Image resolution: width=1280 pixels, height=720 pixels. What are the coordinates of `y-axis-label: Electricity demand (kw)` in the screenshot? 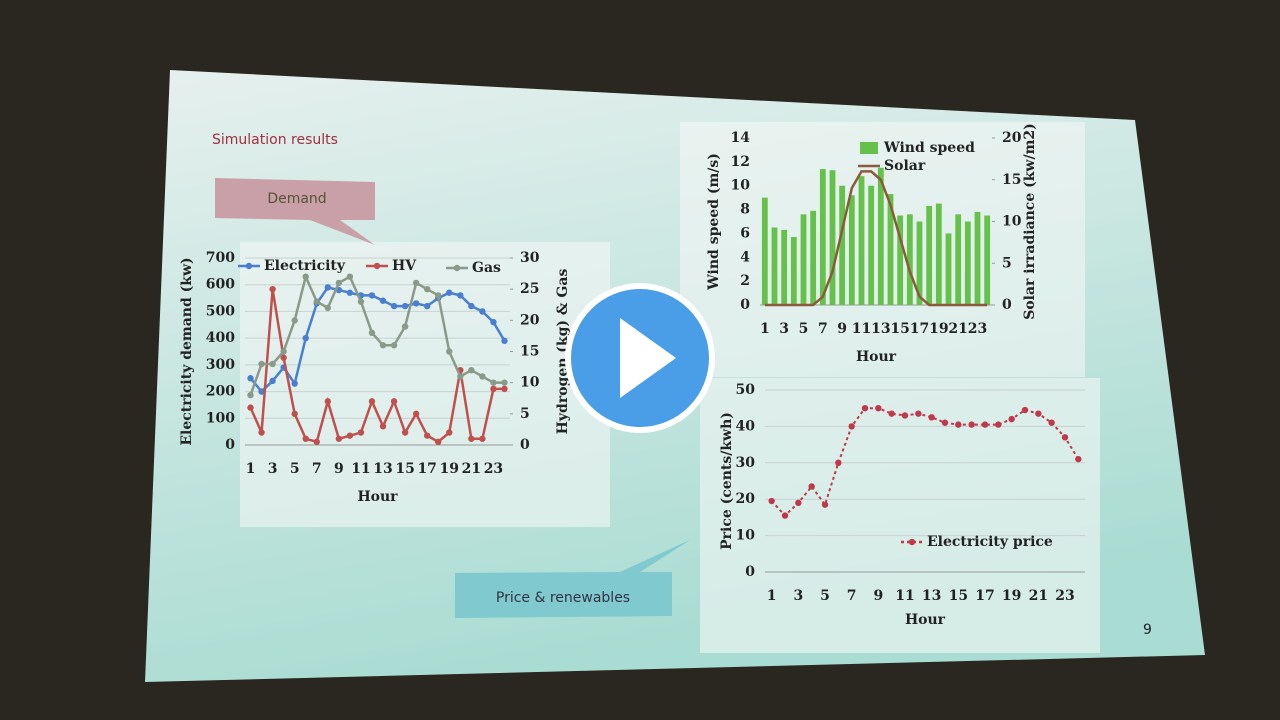 It's located at (187, 351).